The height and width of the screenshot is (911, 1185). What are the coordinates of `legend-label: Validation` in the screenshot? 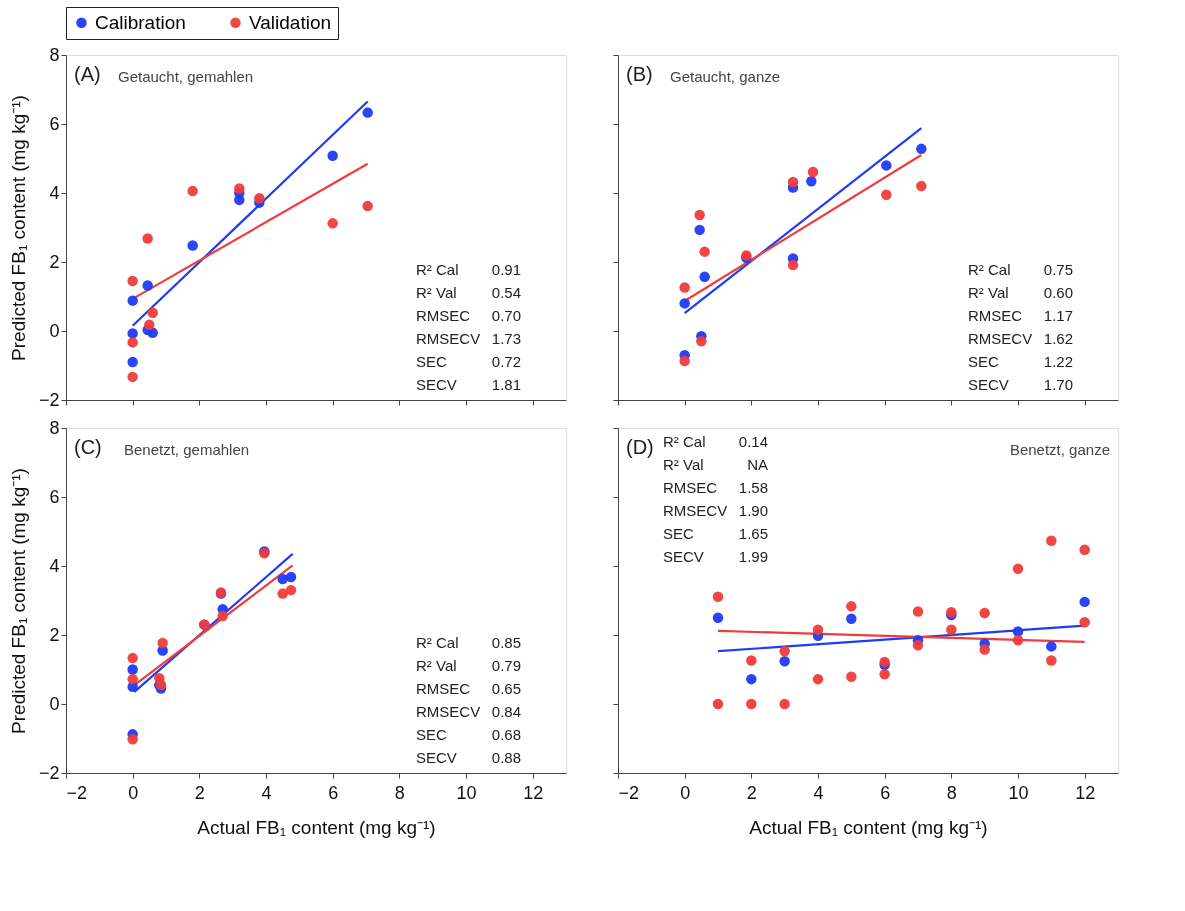 It's located at (290, 22).